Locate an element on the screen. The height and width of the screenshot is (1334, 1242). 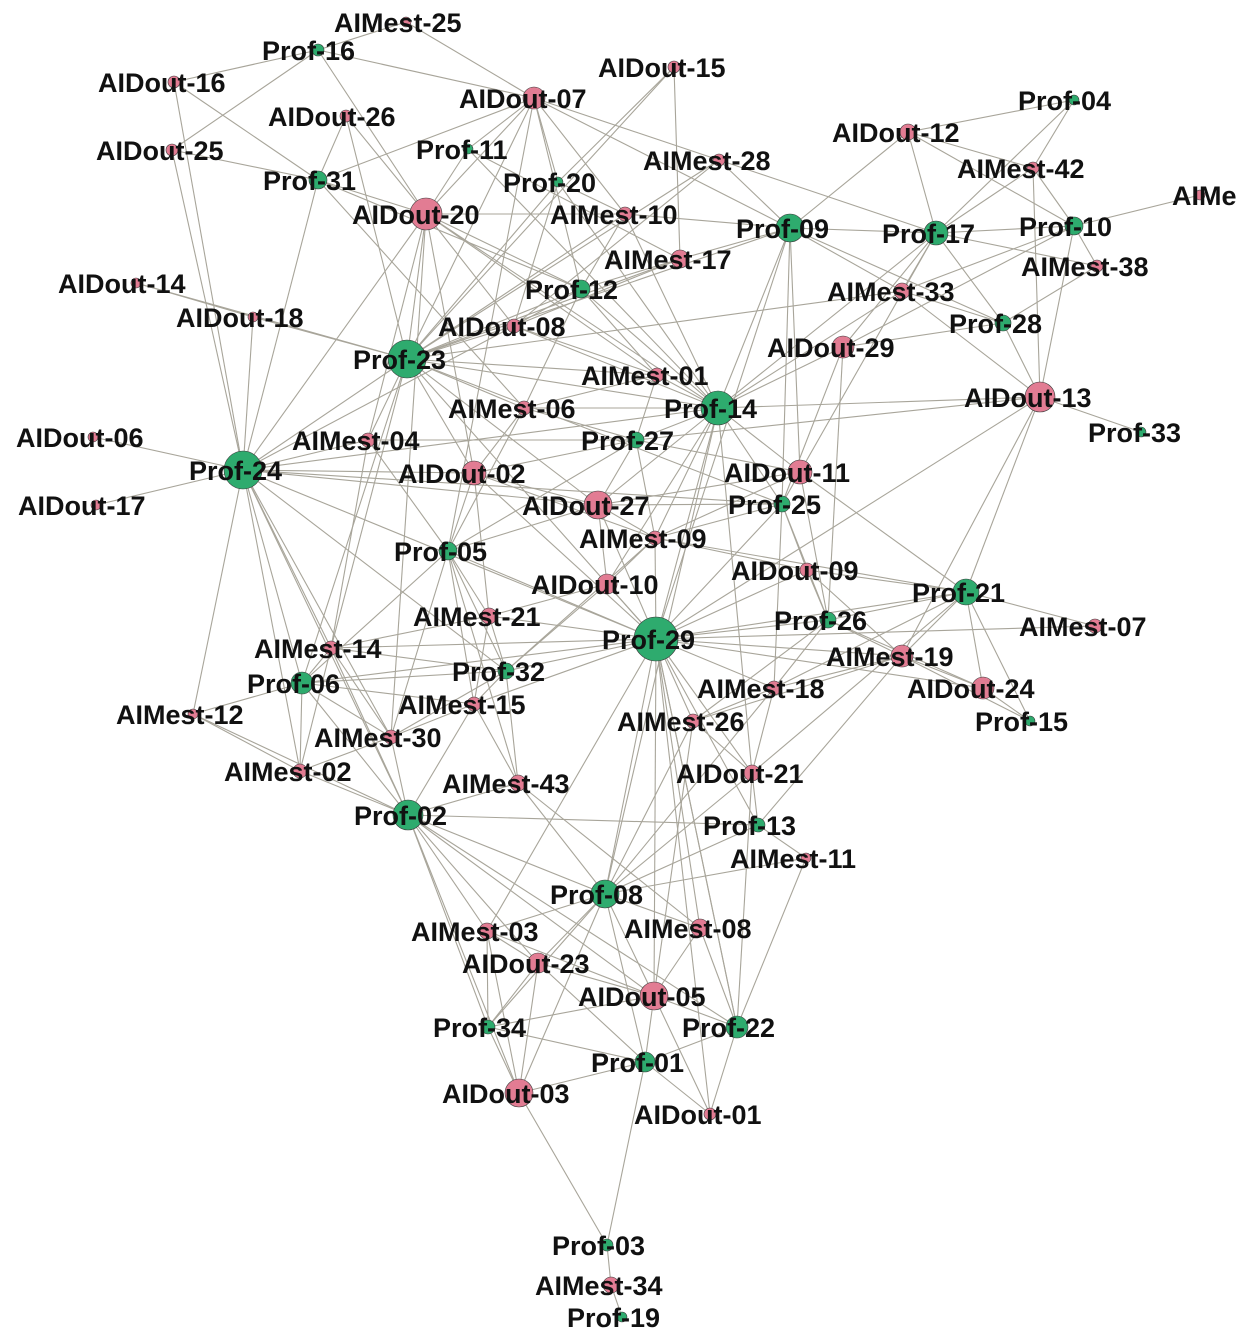
node-label-aimest-08: AIMest-08 is located at coordinates (688, 929).